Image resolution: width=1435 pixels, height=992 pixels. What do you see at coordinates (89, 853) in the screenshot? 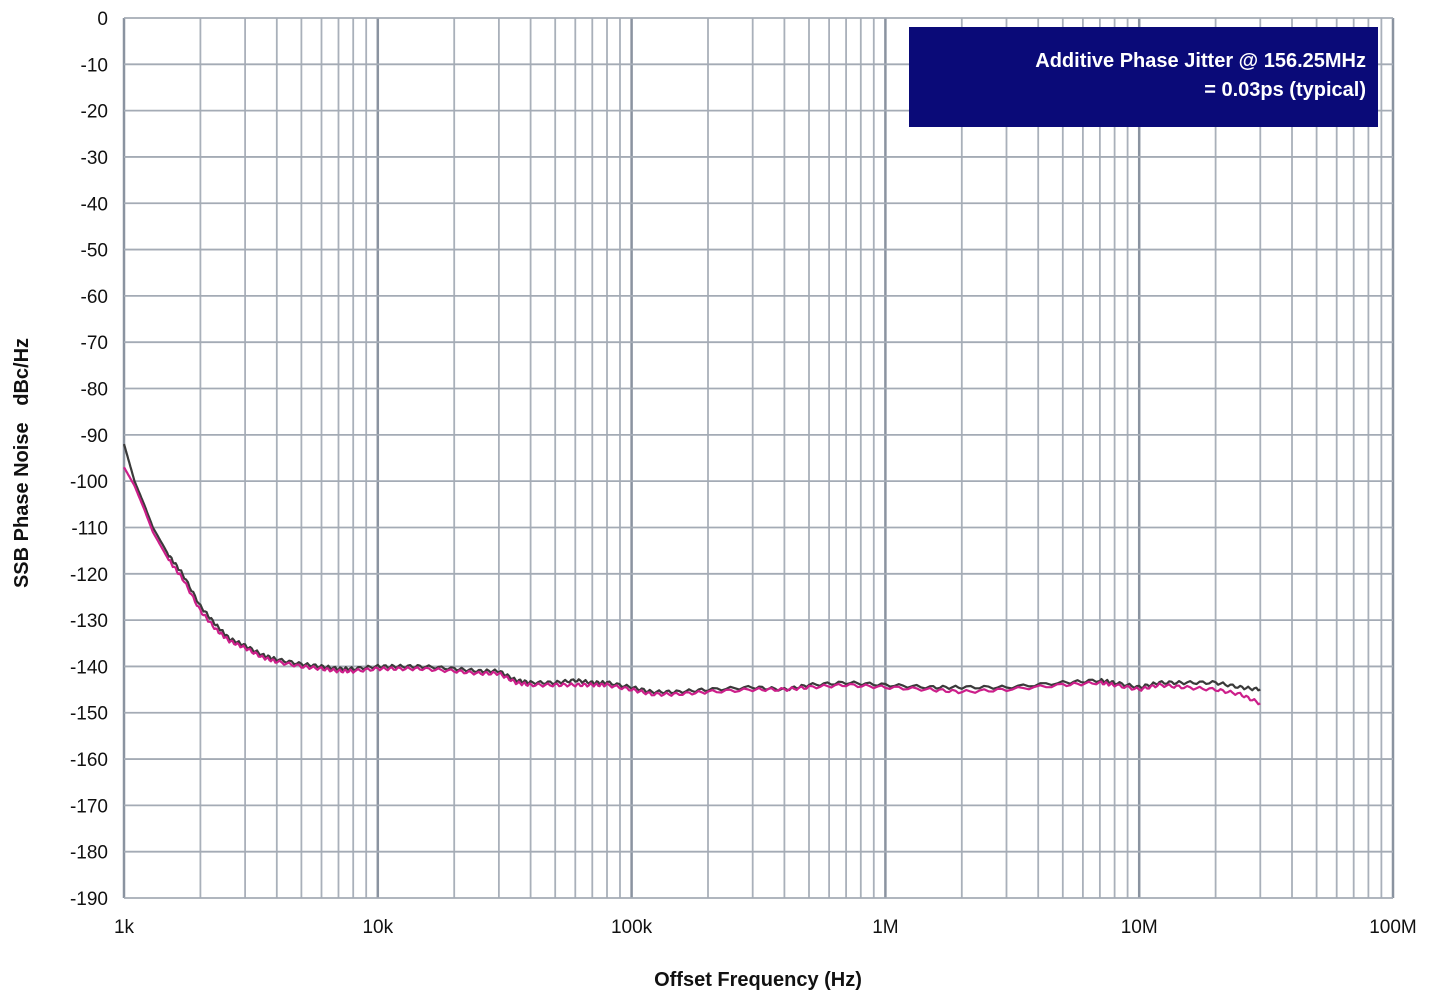
I see `y-tick-label: -180` at bounding box center [89, 853].